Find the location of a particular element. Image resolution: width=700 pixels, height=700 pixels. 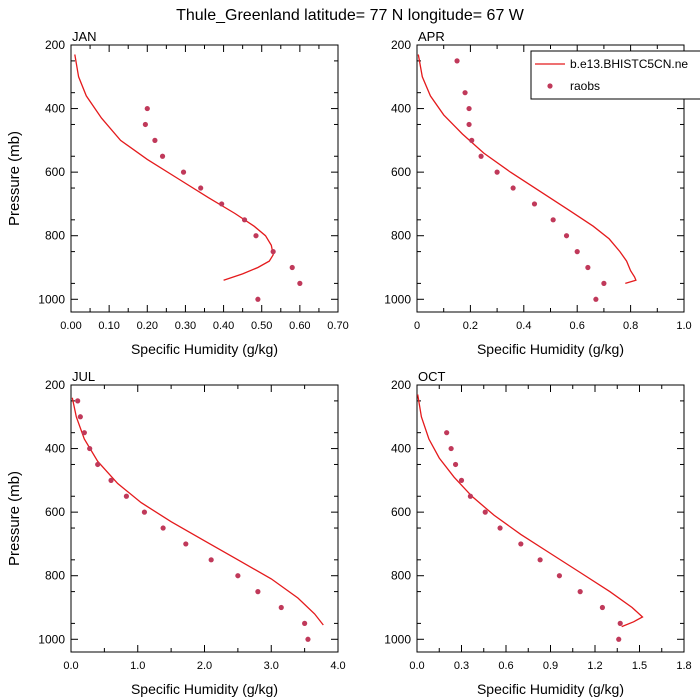

x-tick-label: 1.5 is located at coordinates (639, 666).